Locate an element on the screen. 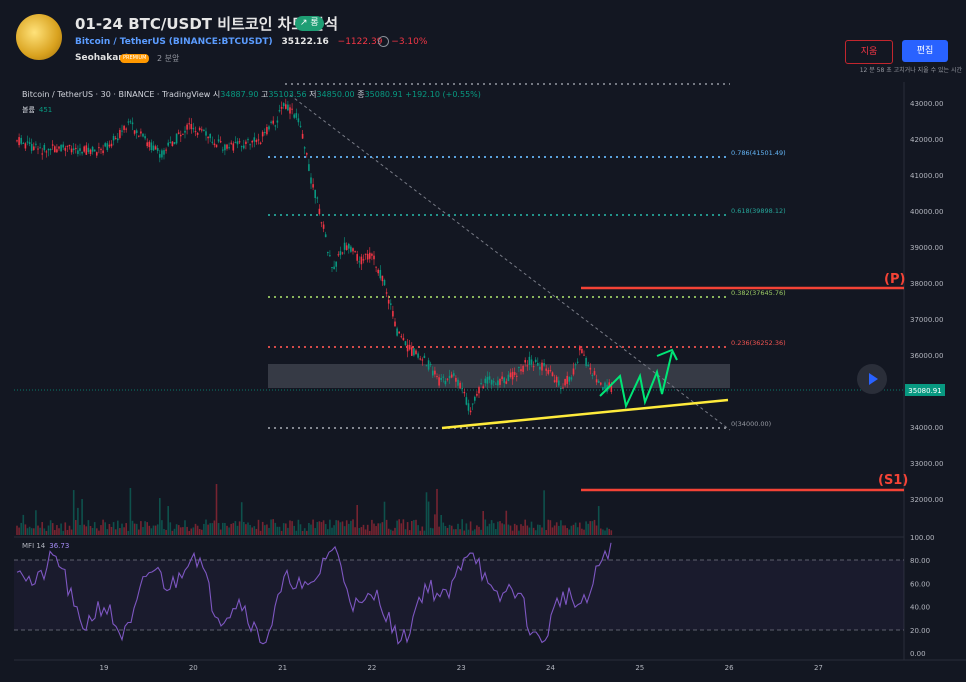  edit-button: 편집 is located at coordinates (925, 51).